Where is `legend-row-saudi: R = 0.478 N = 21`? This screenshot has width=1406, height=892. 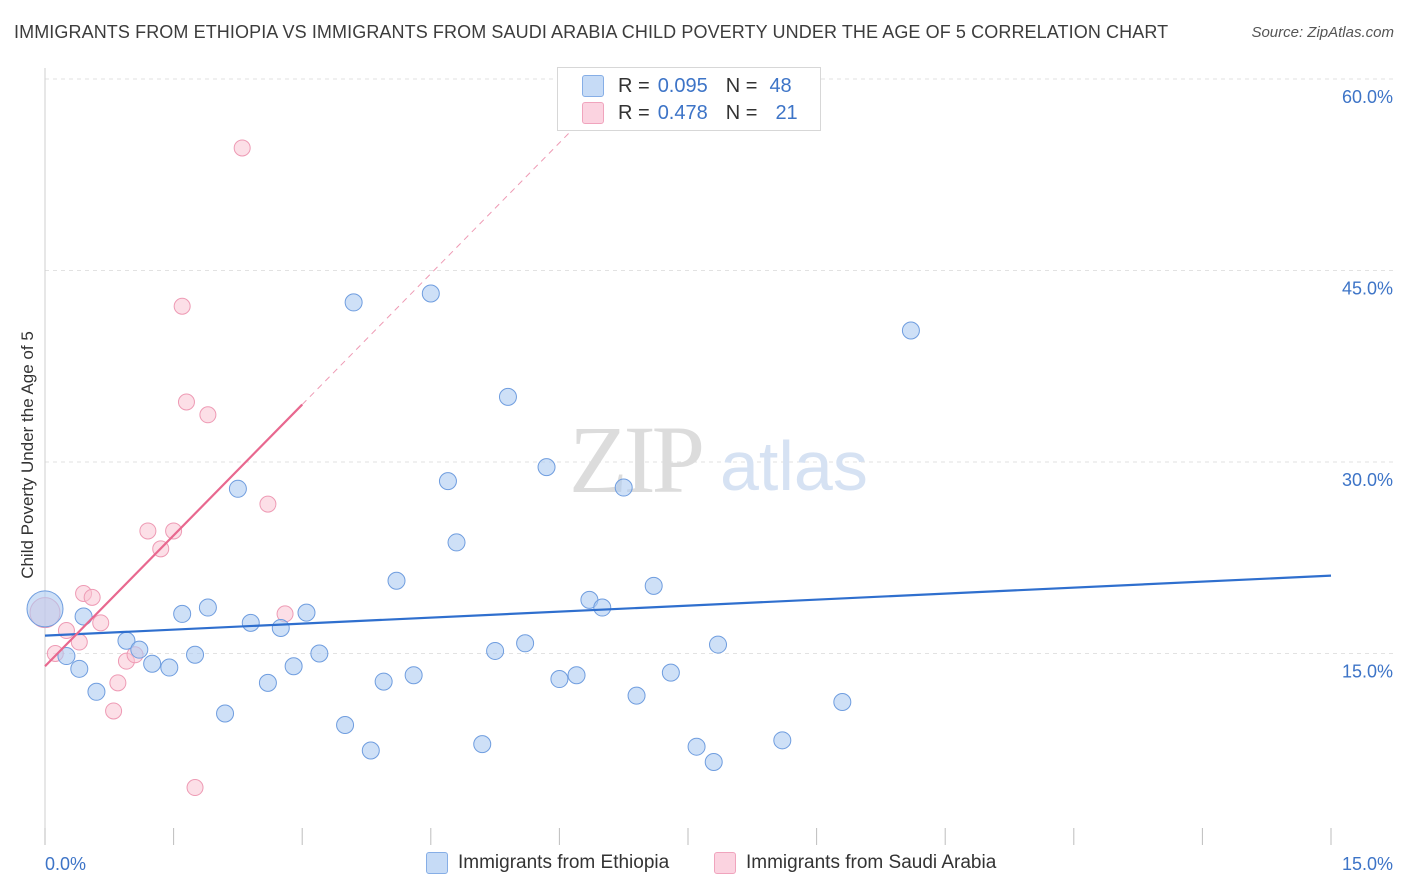 legend-row-saudi: R = 0.478 N = 21 is located at coordinates (690, 113).